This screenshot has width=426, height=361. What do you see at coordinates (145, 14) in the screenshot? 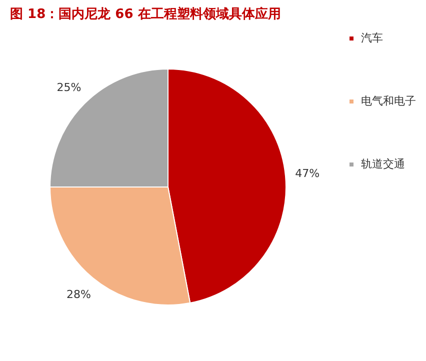
I see `chart-title: 图 18：国内尼龙 66 在工程塑料领域具体应用` at bounding box center [145, 14].